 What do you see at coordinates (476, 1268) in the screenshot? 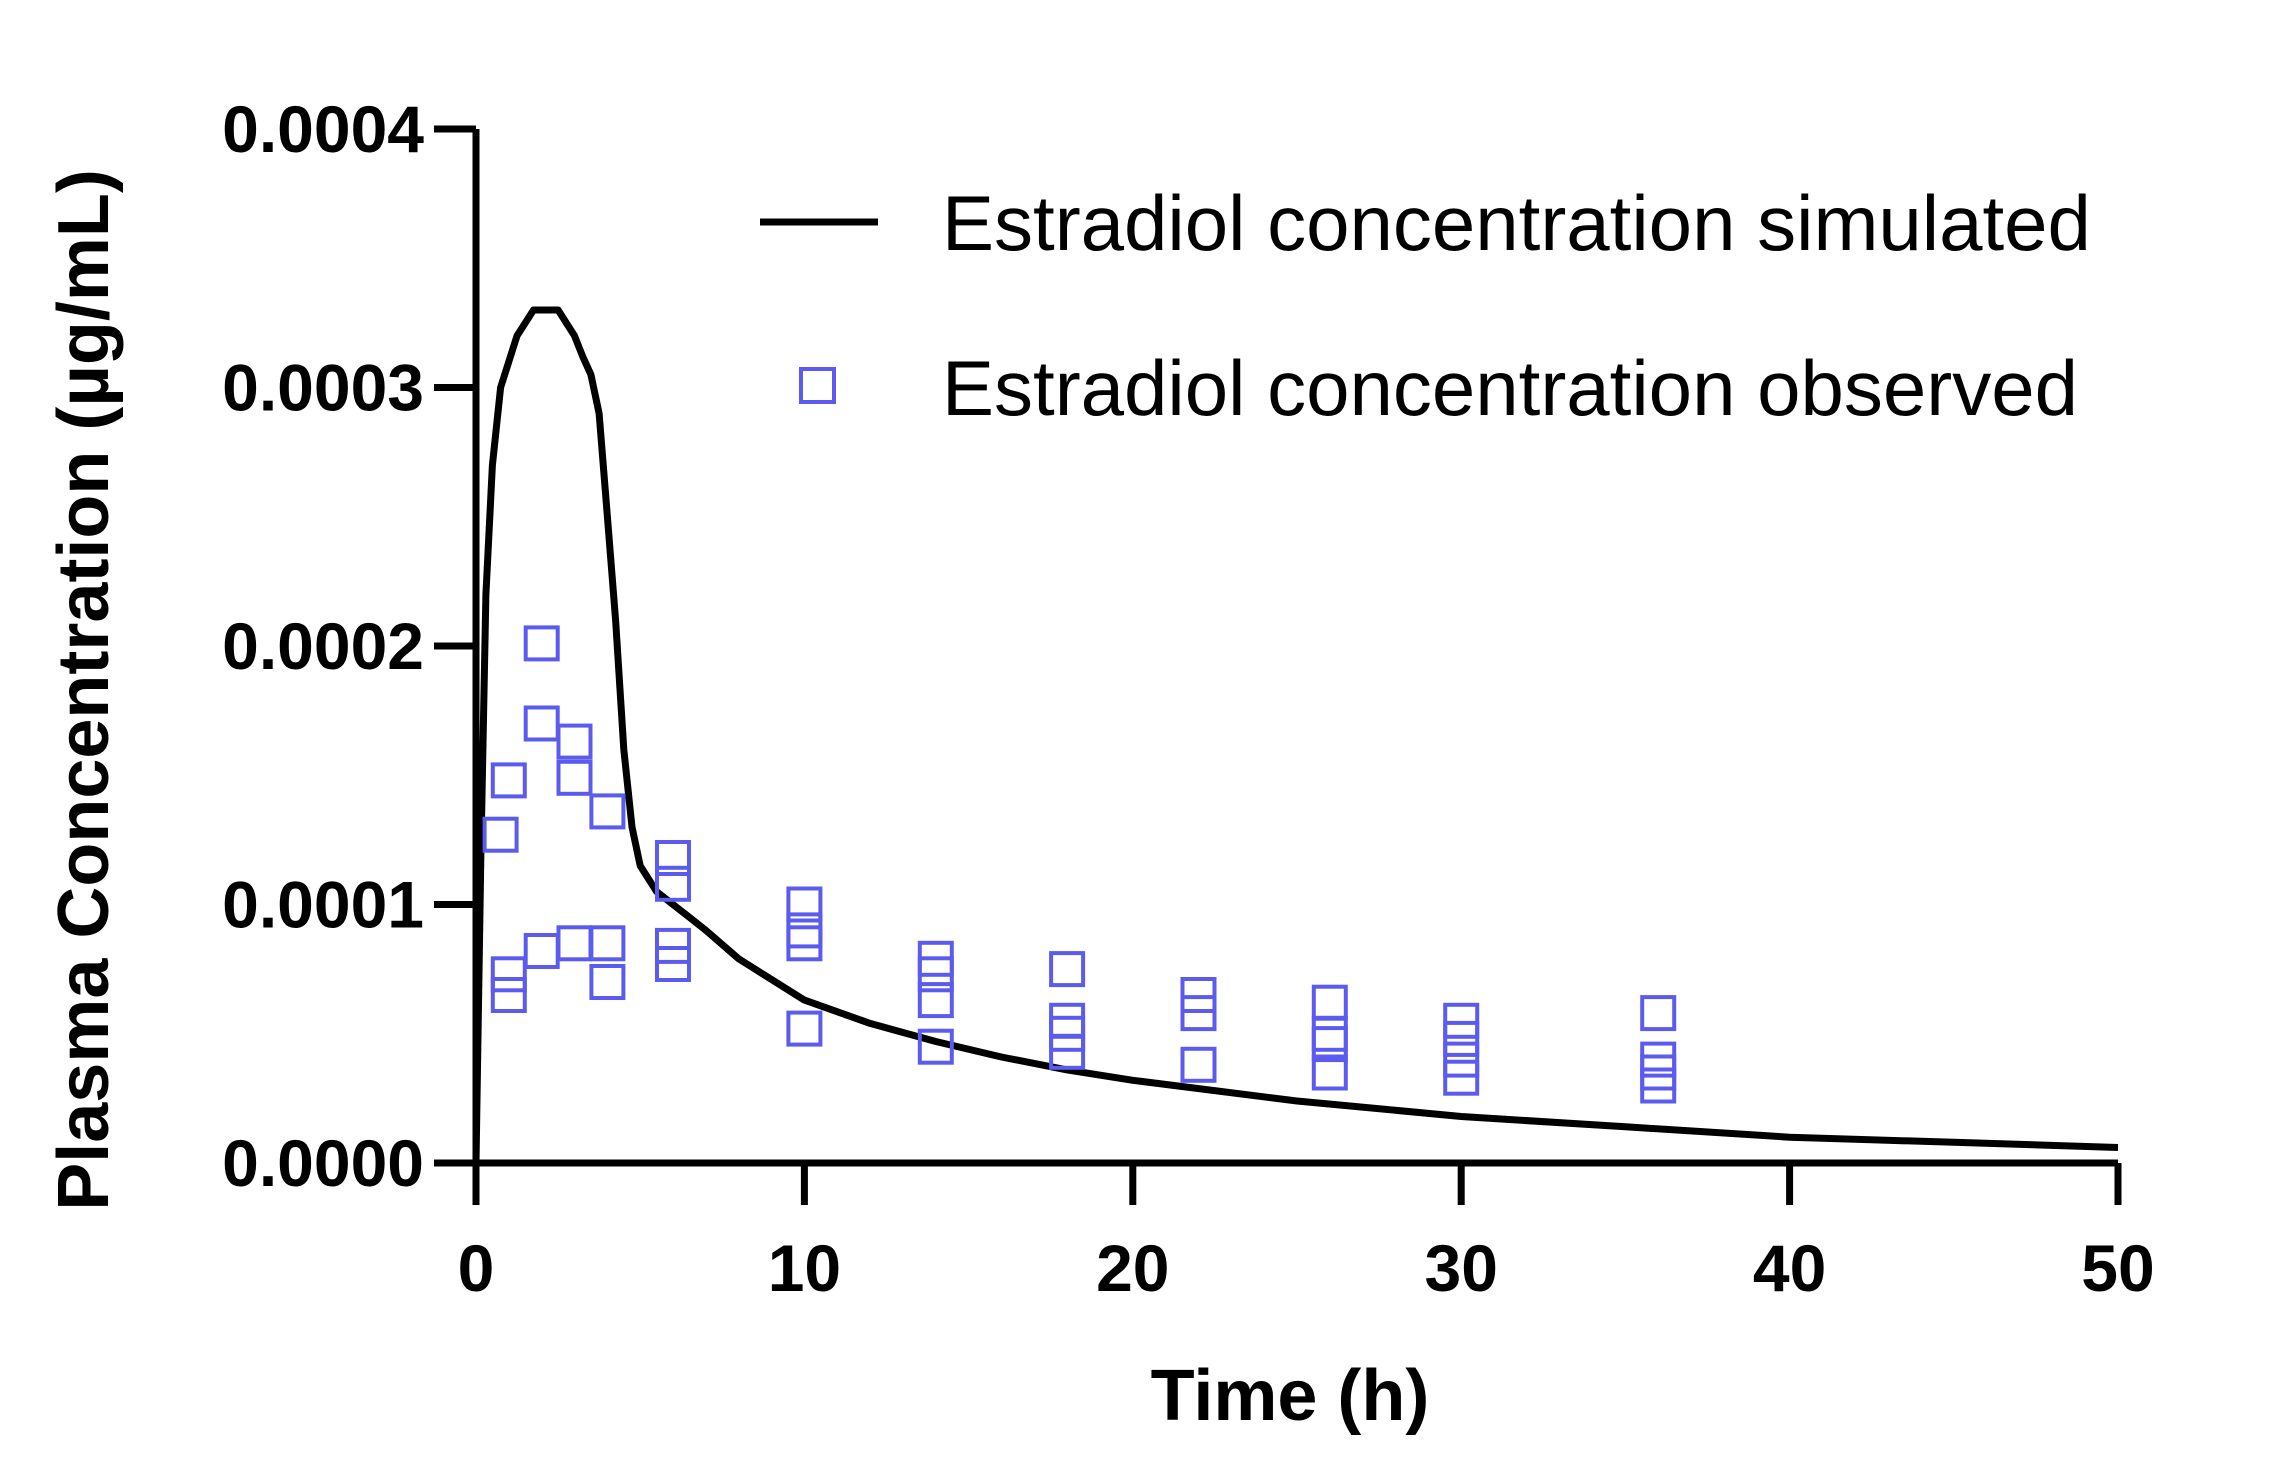
I see `x-tick-label: 0` at bounding box center [476, 1268].